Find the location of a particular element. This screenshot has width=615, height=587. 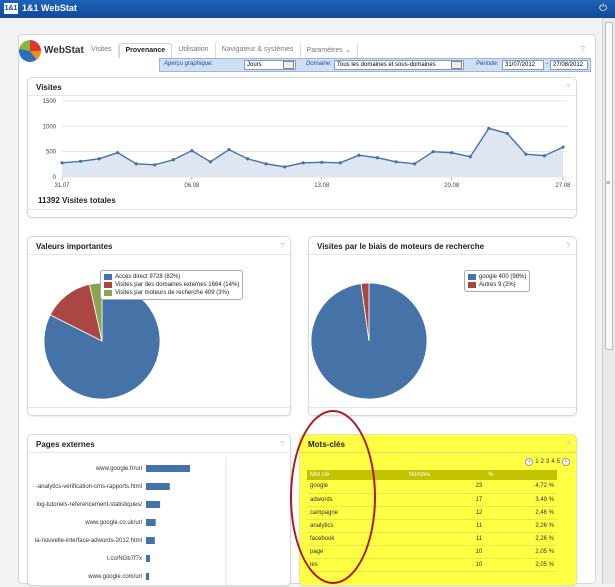

pct-cell: 4,72 % is located at coordinates (521, 487).